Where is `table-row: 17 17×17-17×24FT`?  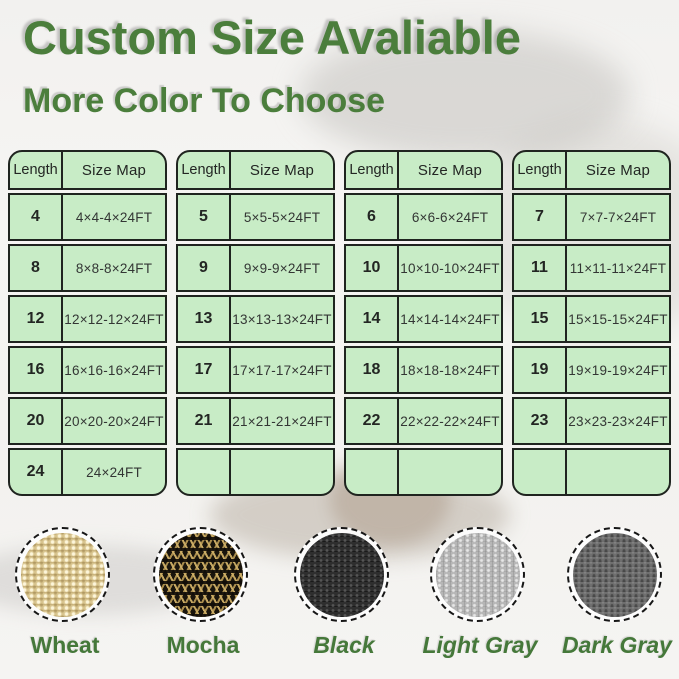
table-row: 17 17×17-17×24FT is located at coordinates (255, 370).